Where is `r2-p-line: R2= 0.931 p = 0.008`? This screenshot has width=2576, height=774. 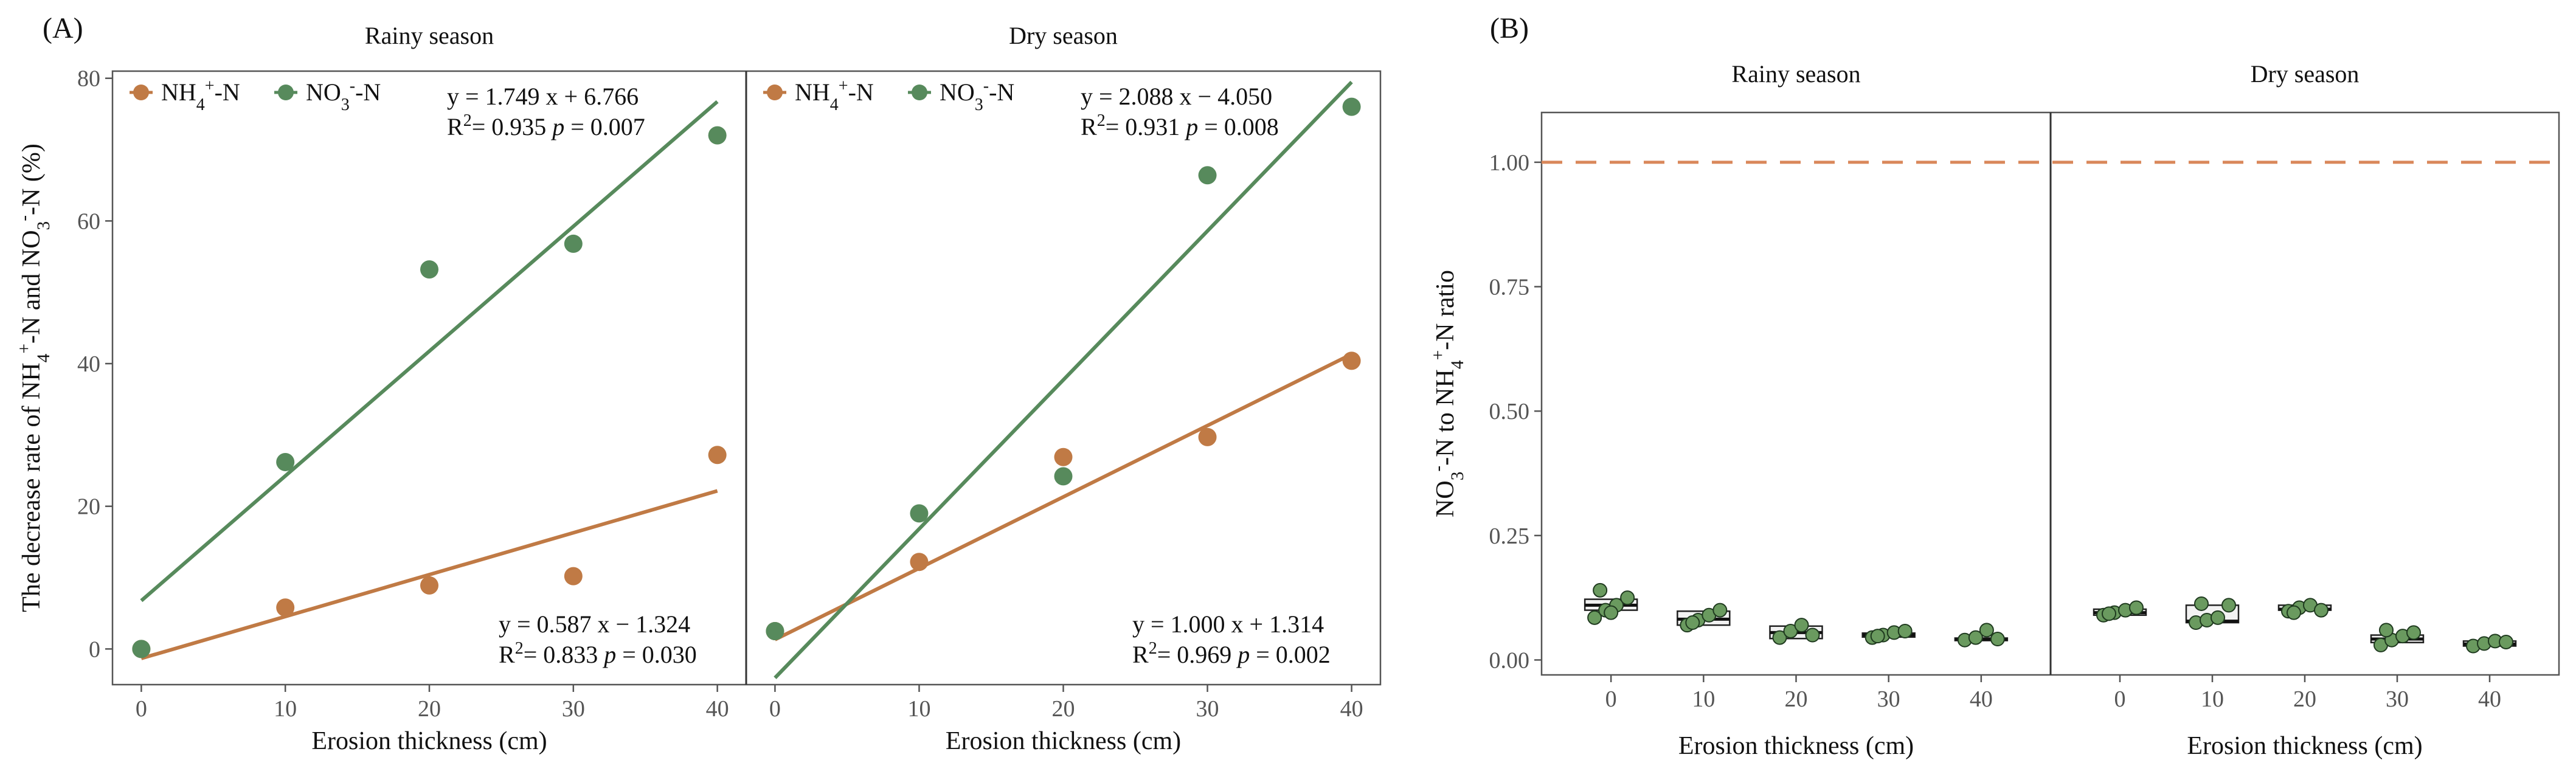 r2-p-line: R2= 0.931 p = 0.008 is located at coordinates (1180, 126).